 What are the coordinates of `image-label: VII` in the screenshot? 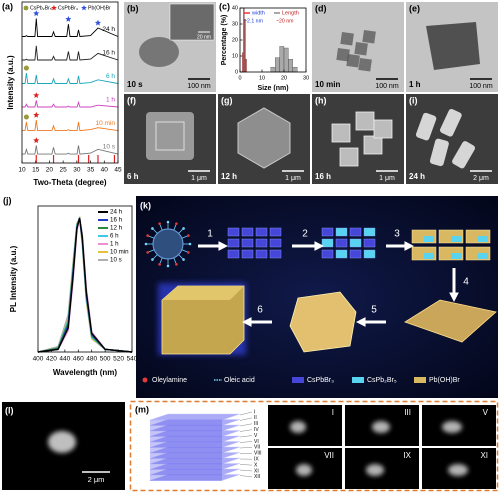 It's located at (329, 455).